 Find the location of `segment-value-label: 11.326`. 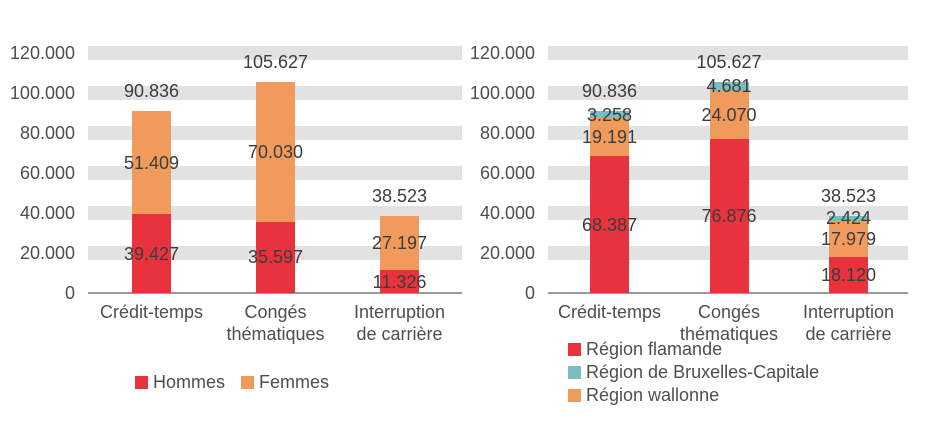

segment-value-label: 11.326 is located at coordinates (399, 281).